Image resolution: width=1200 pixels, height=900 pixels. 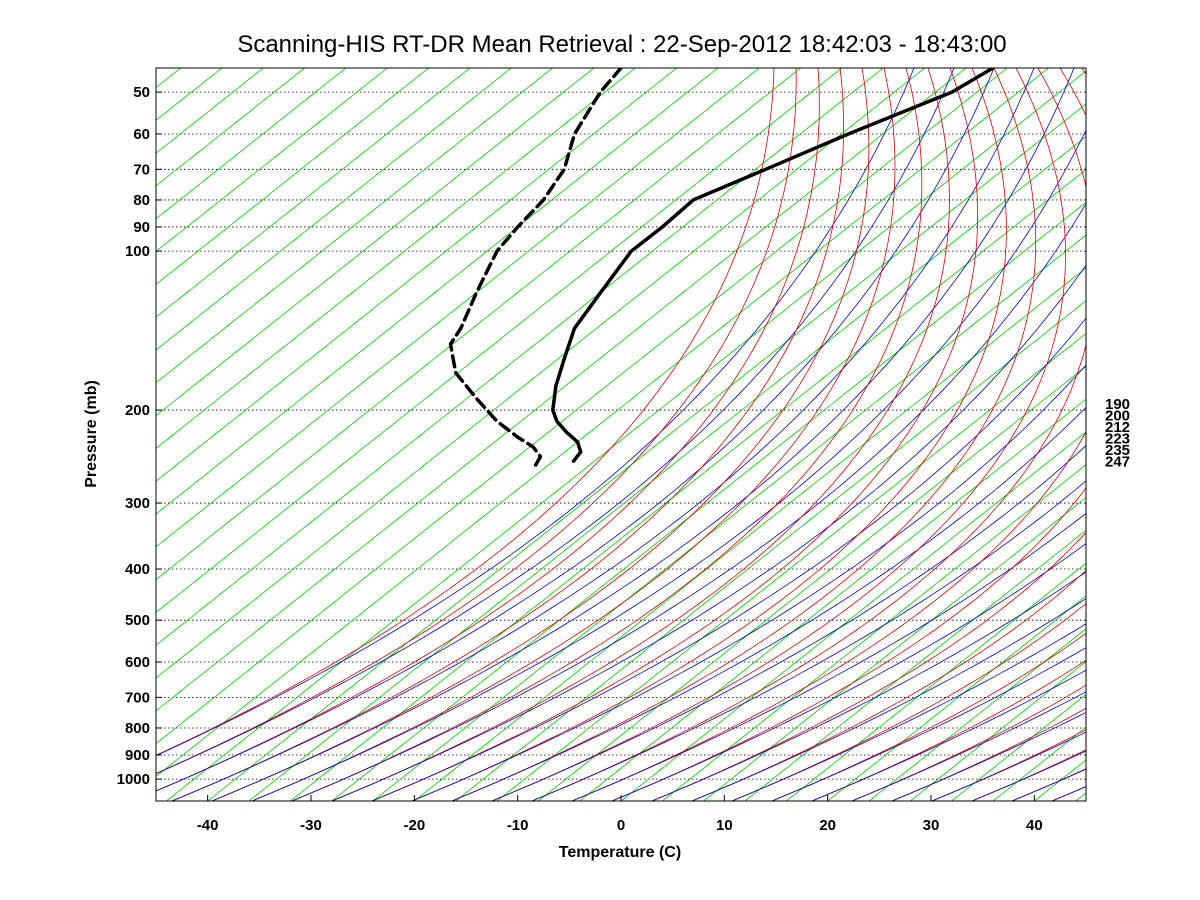 I want to click on y-tick-label: 80, so click(x=141, y=200).